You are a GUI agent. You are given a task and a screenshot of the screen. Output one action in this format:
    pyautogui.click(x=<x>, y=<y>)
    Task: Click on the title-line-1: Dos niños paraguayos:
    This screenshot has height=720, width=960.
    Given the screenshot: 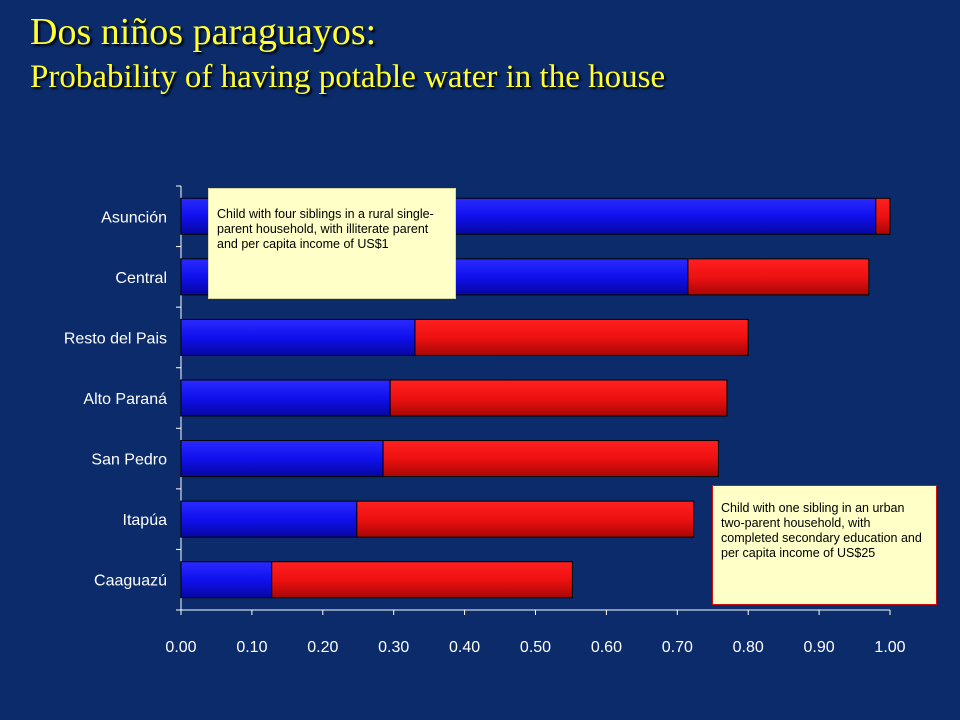 What is the action you would take?
    pyautogui.click(x=203, y=32)
    